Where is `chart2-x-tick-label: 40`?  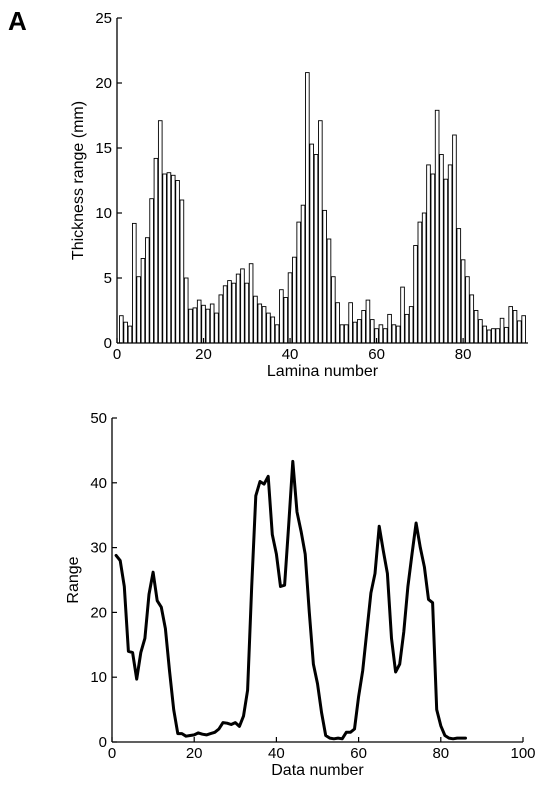 chart2-x-tick-label: 40 is located at coordinates (276, 753).